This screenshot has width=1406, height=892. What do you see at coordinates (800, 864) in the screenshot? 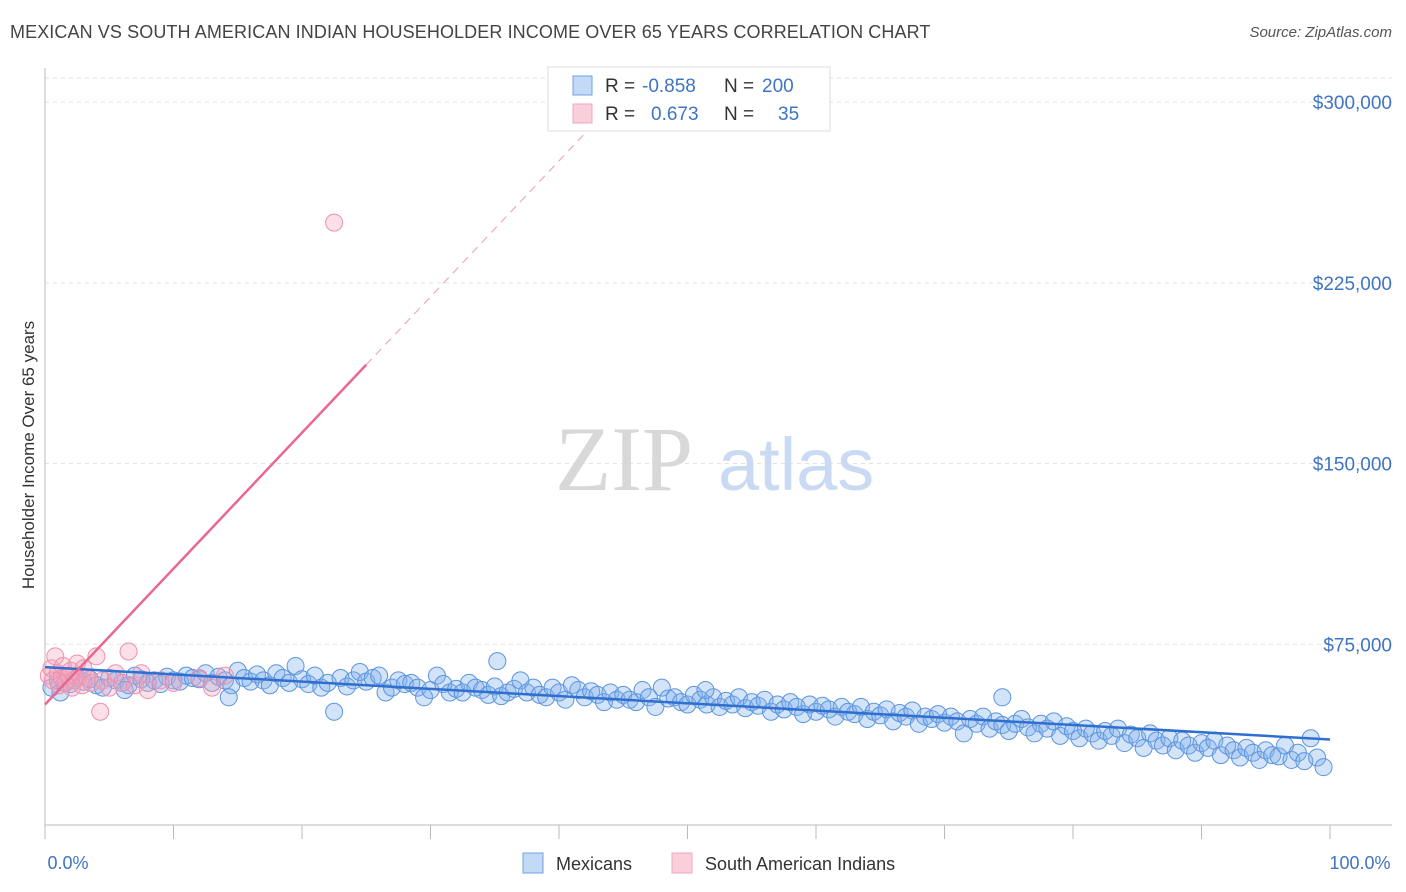
I see `legend-item-south-american-indians: South American Indians` at bounding box center [800, 864].